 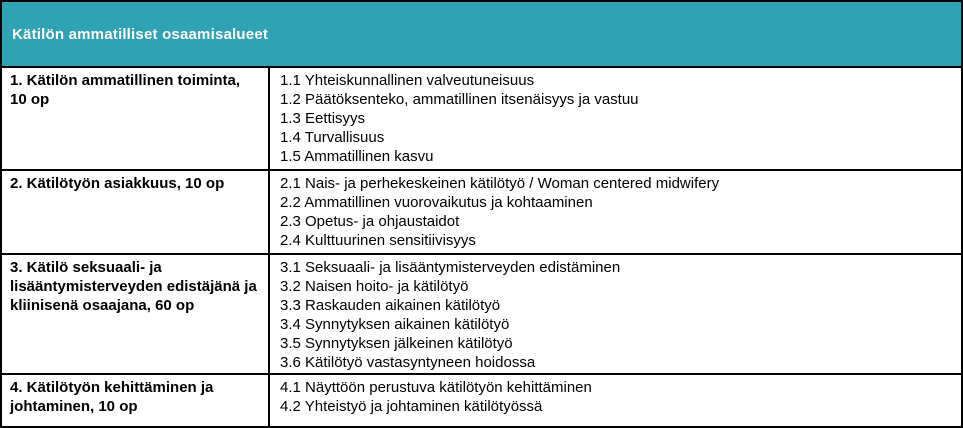 I want to click on competency-item: 1.4 Turvallisuus, so click(x=332, y=137).